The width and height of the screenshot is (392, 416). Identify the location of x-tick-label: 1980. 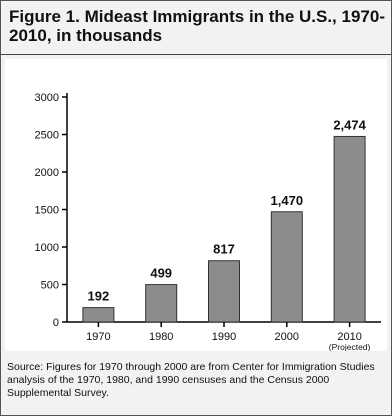
(161, 337).